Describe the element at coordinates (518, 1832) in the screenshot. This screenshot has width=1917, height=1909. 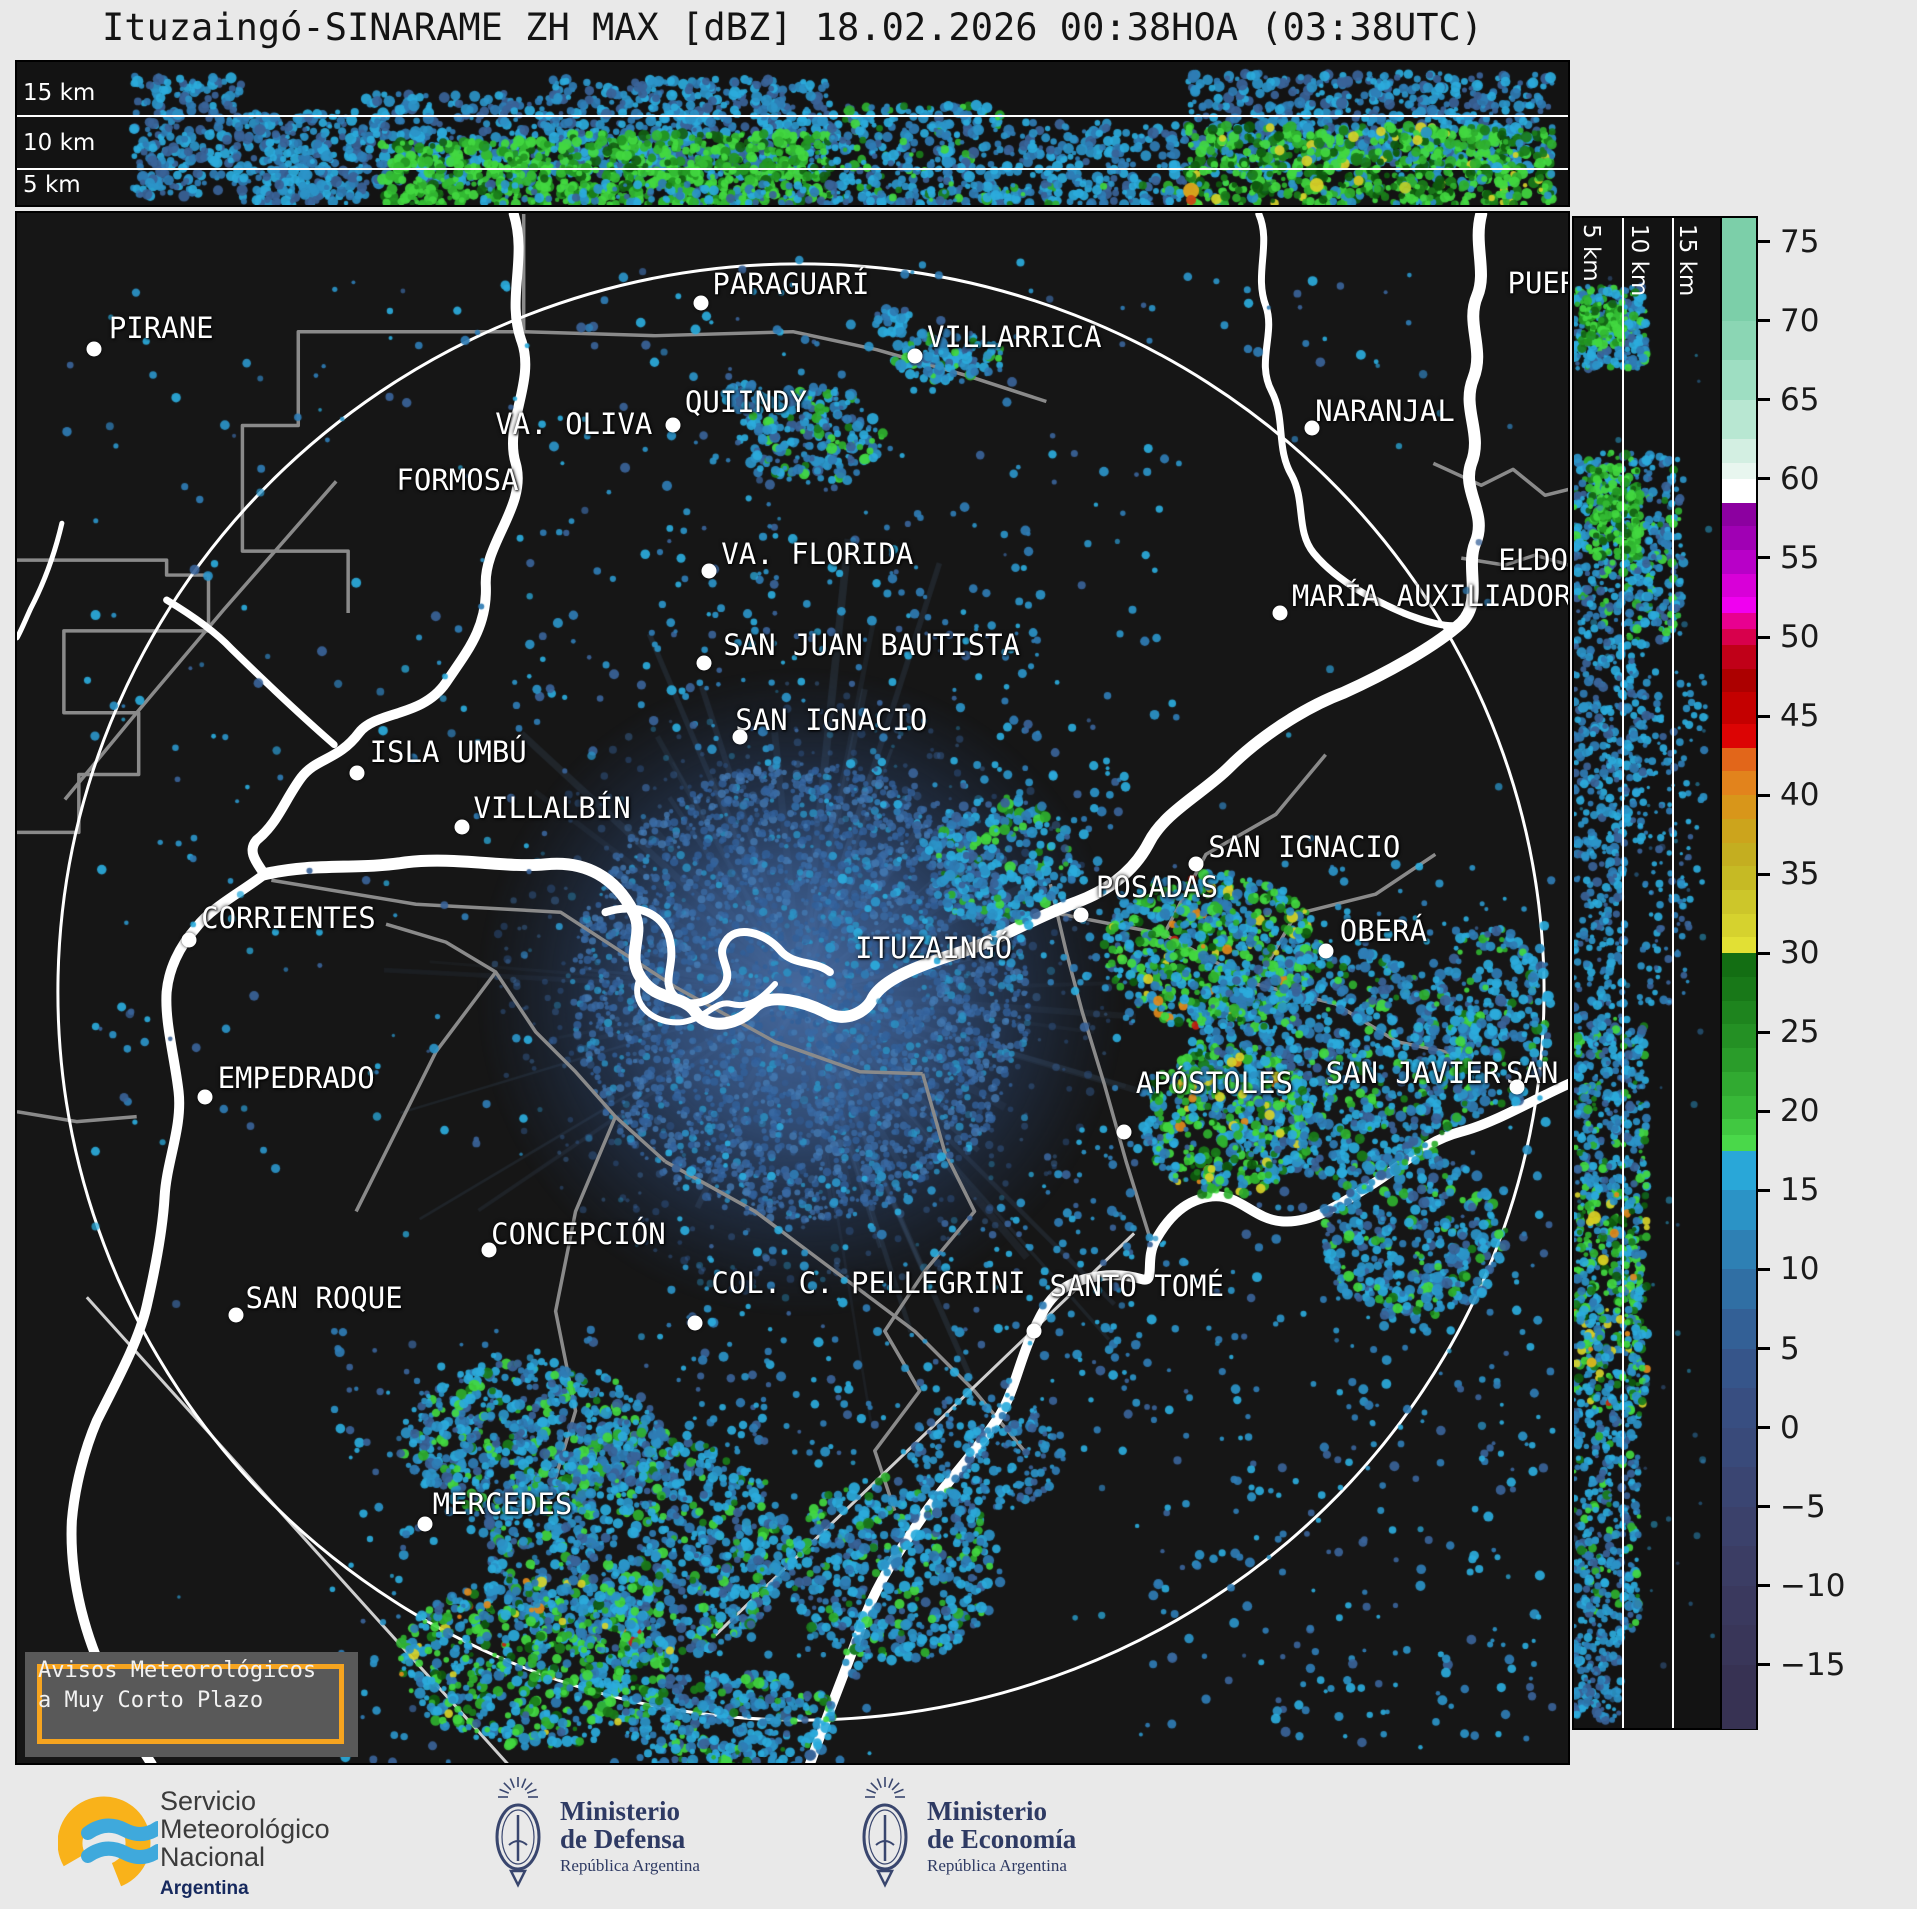
I see `defensa-crest-icon` at that location.